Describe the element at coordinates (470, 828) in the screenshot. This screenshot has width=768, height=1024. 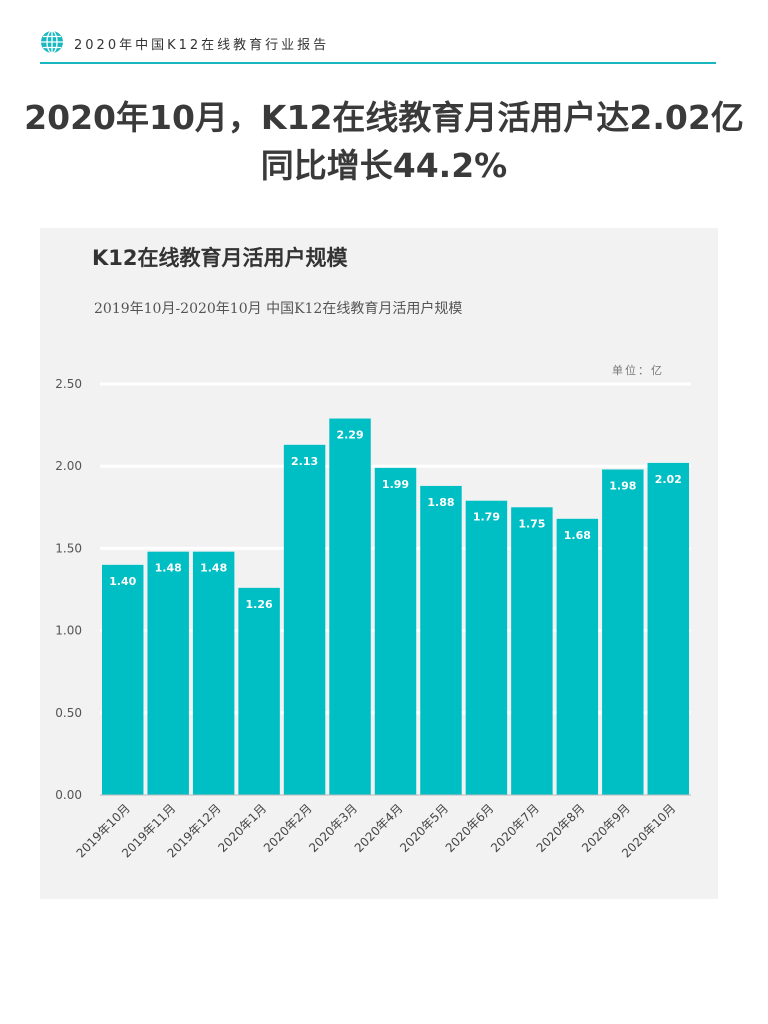
I see `x-tick-label: 2020年6月` at that location.